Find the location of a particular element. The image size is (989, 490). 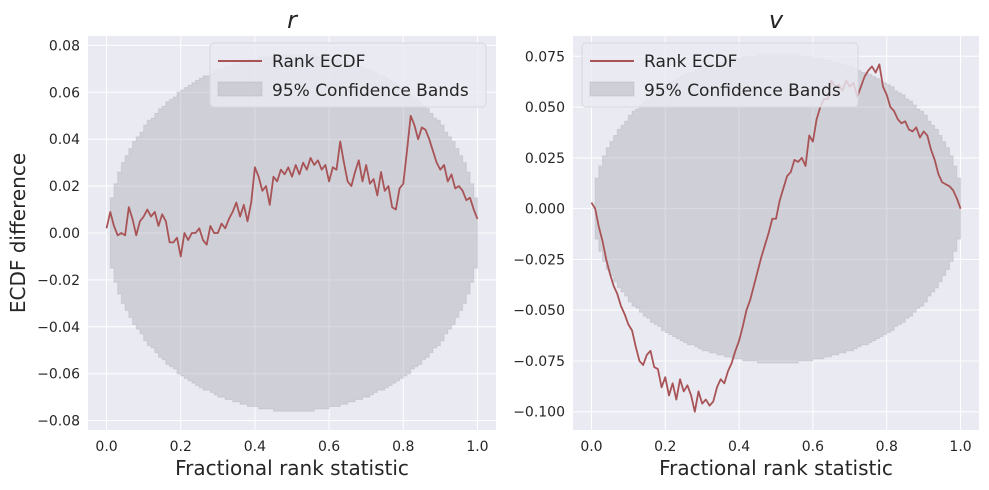

panel-title-v: v is located at coordinates (776, 20).